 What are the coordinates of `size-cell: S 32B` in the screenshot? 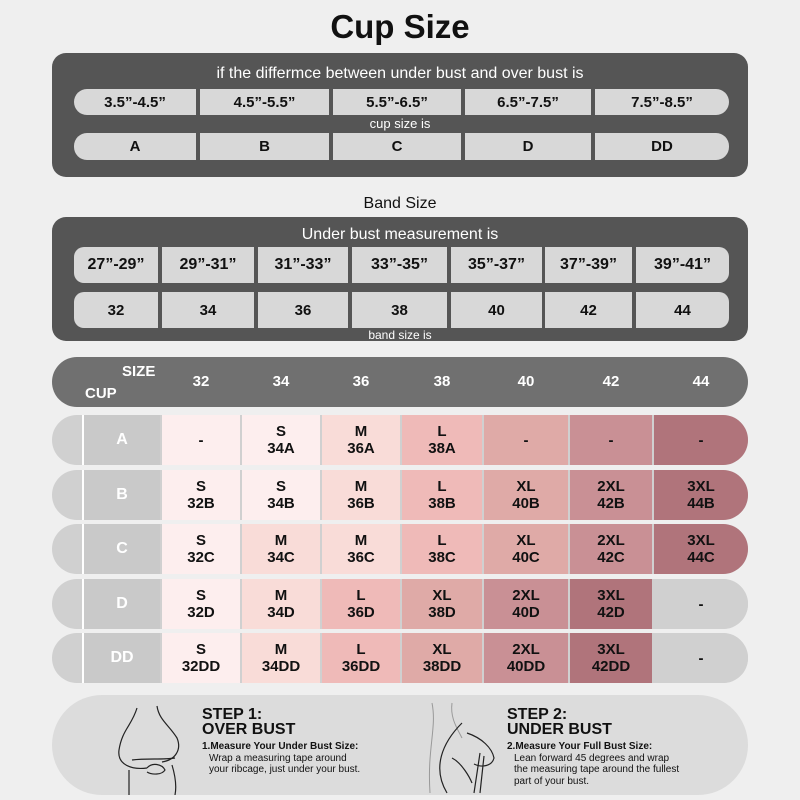 It's located at (201, 495).